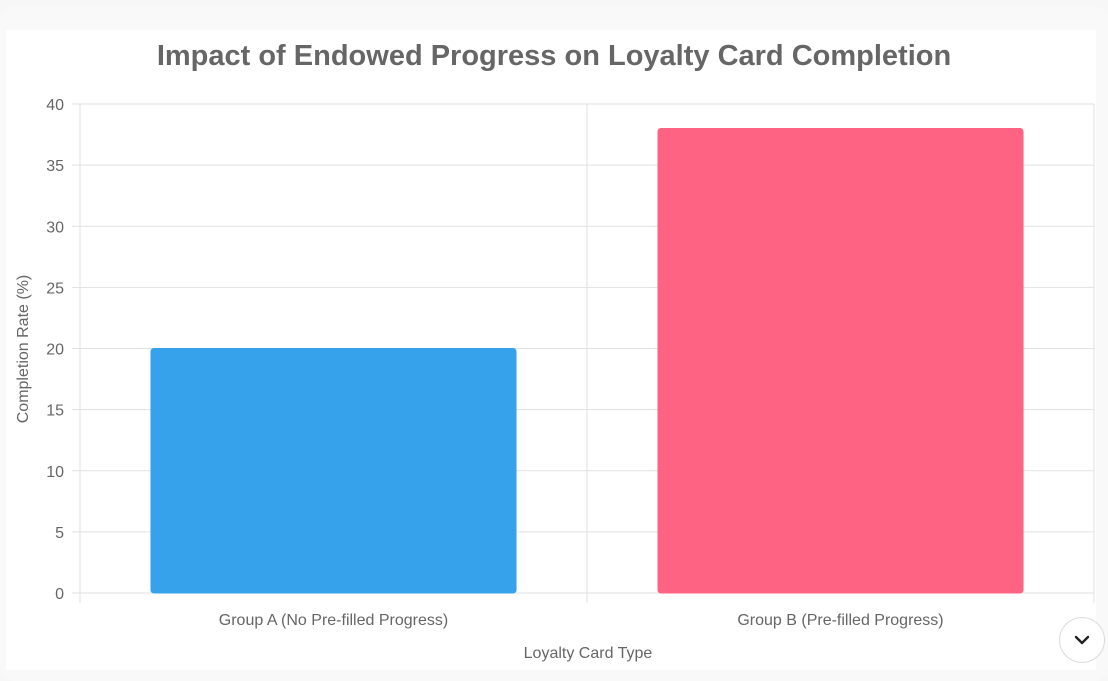 The height and width of the screenshot is (681, 1108). I want to click on y-axis-title: Completion Rate (%), so click(23, 349).